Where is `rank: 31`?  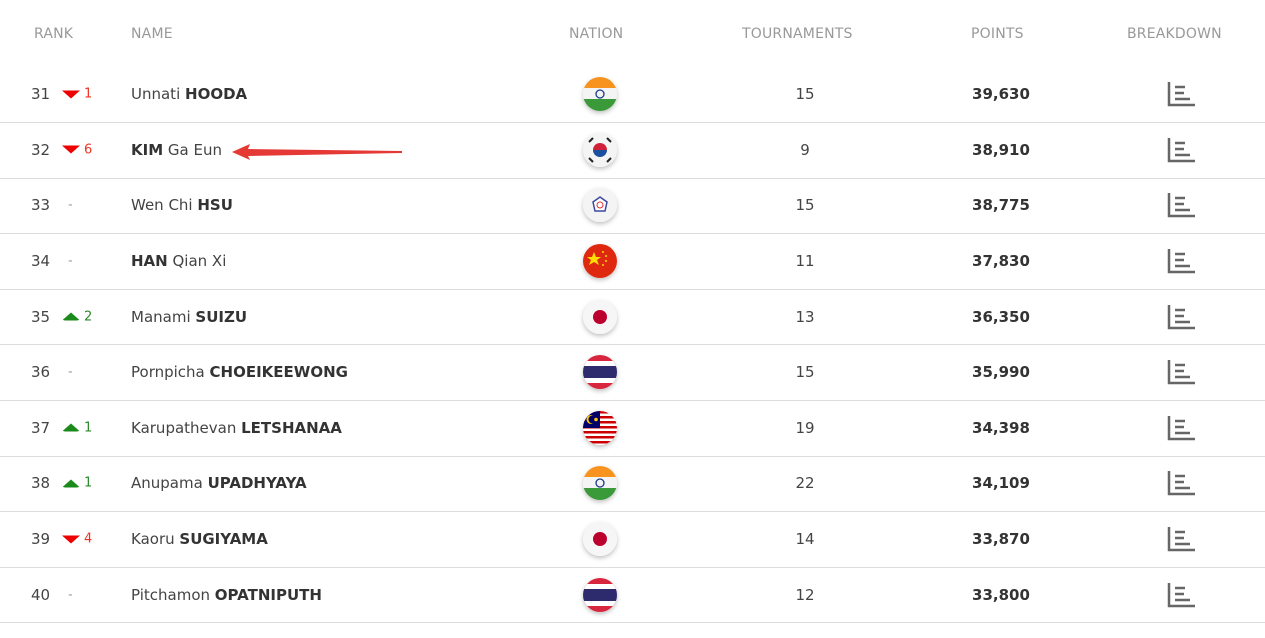 rank: 31 is located at coordinates (41, 94).